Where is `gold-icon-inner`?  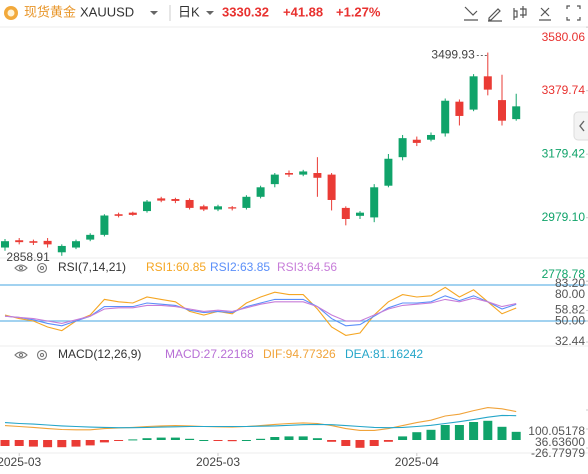 gold-icon-inner is located at coordinates (11, 13).